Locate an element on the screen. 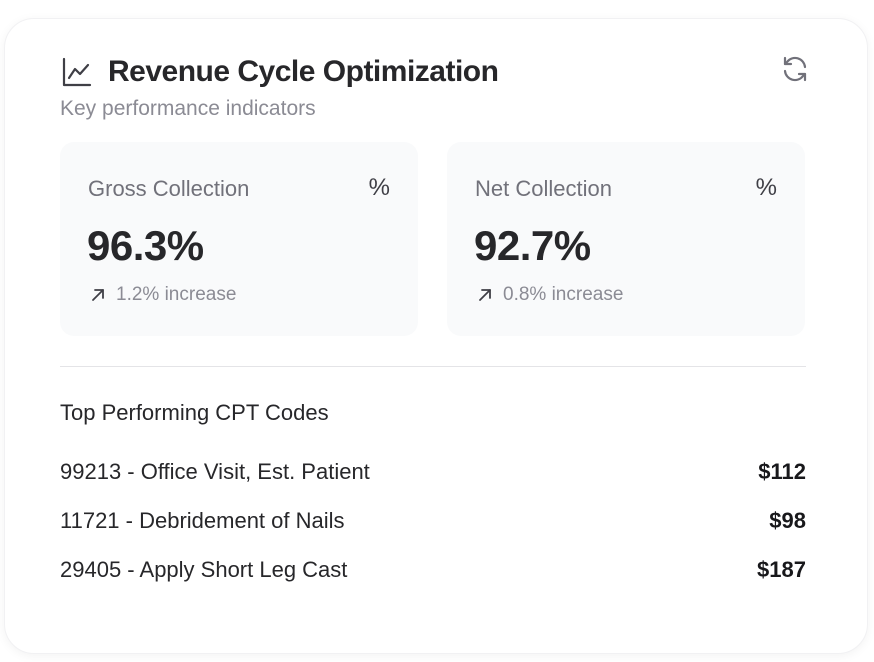  kpi-label: Gross Collection is located at coordinates (169, 188).